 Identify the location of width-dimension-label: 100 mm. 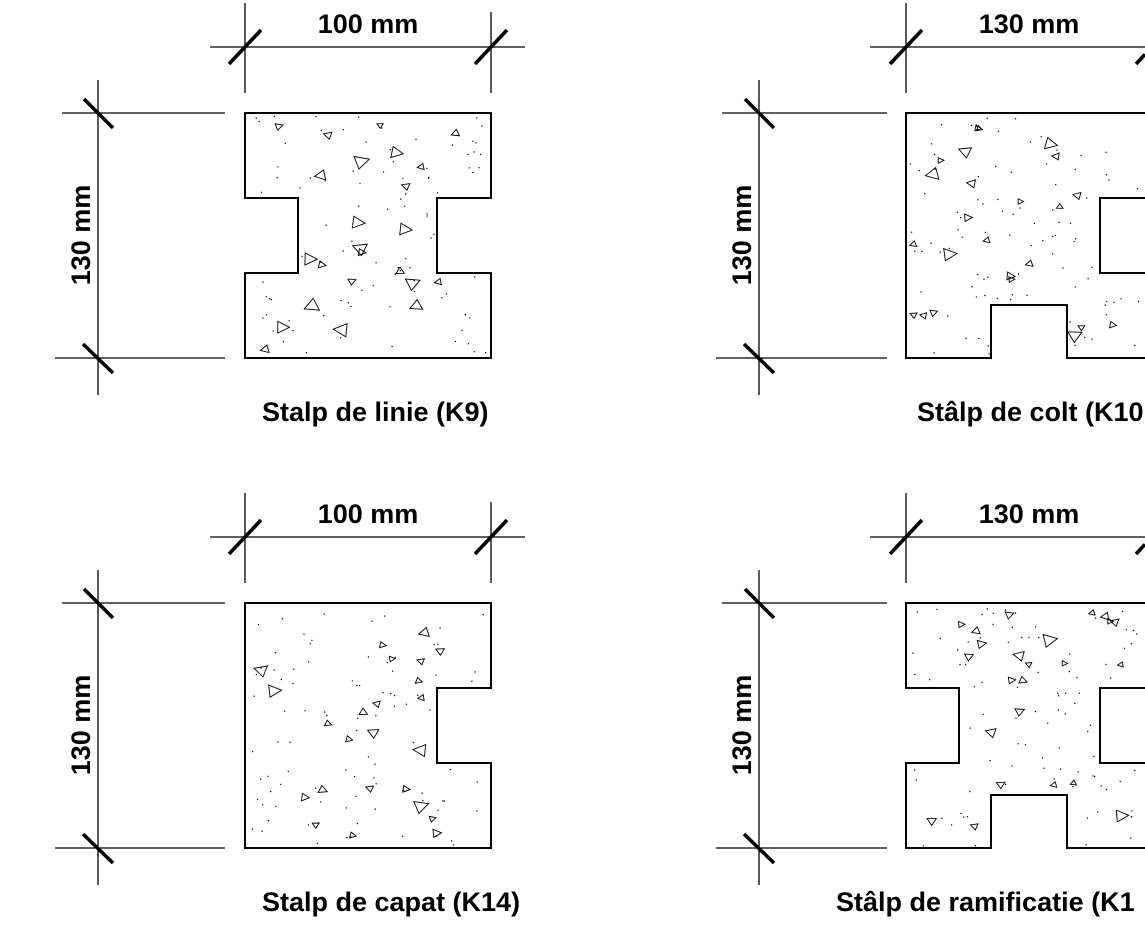
(368, 514).